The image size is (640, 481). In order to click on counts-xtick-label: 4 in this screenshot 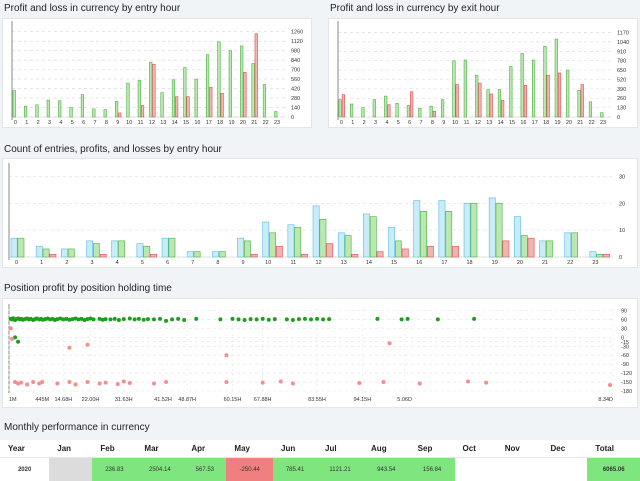, I will do `click(117, 263)`.